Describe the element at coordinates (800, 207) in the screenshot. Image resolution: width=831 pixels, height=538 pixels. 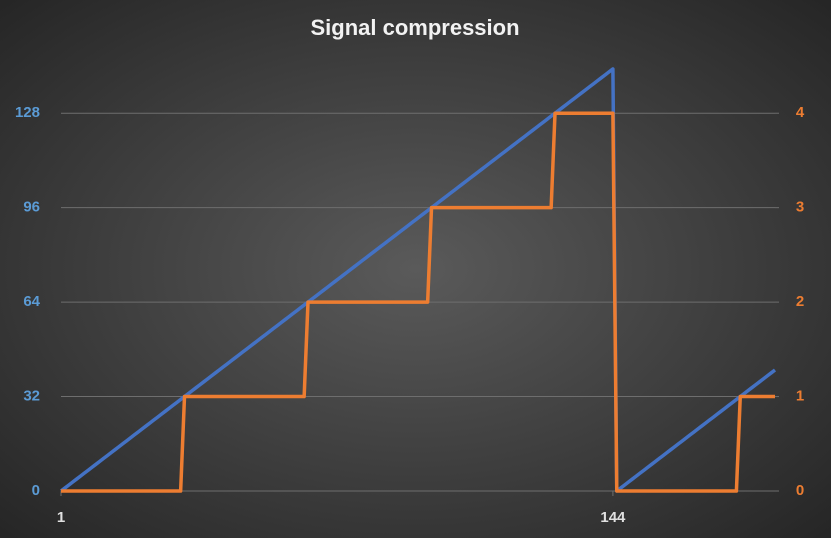
I see `y2-tick-label: 3` at that location.